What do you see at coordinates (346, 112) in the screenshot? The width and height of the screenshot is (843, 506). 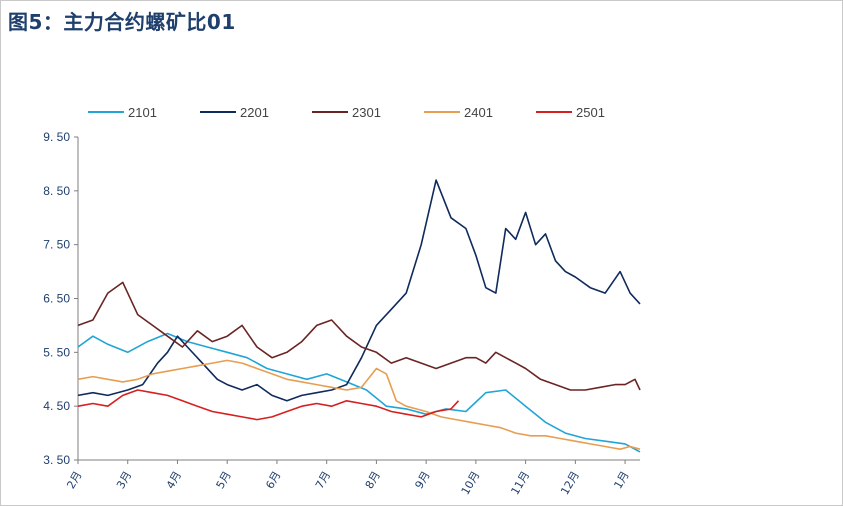 I see `legend: 2101 2201 2301 2401 2501` at bounding box center [346, 112].